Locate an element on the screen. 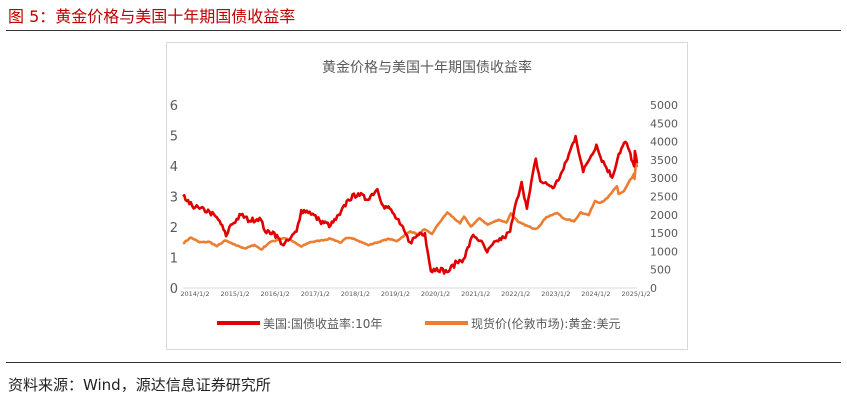 The image size is (847, 401). y-left-tick-label: 2 is located at coordinates (174, 228).